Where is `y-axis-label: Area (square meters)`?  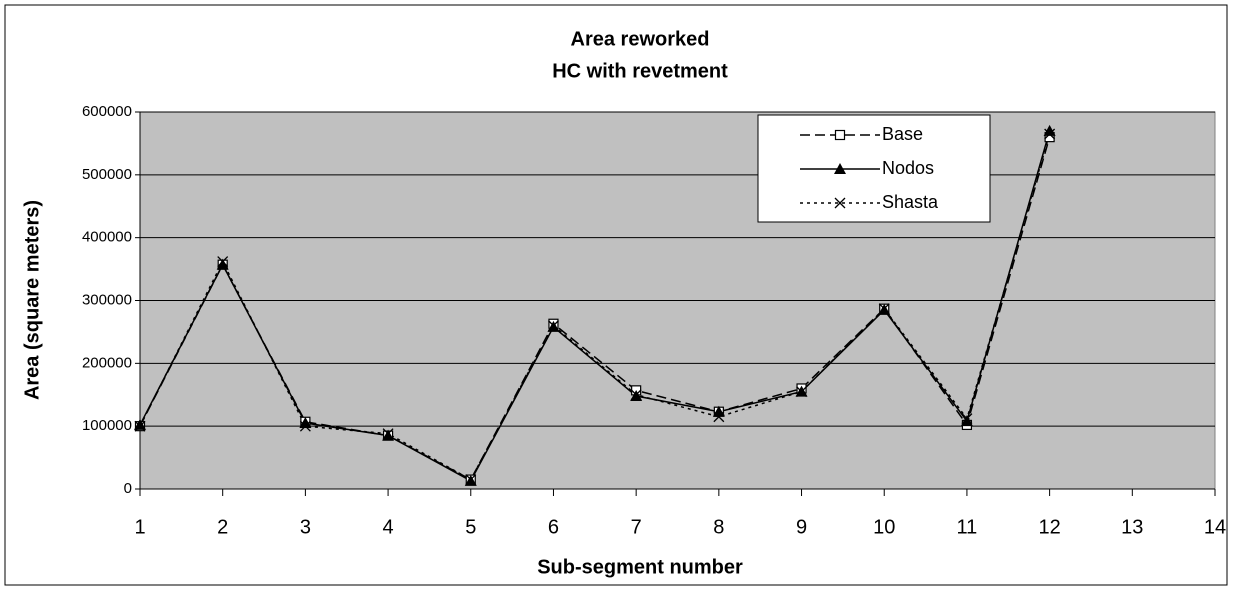 y-axis-label: Area (square meters) is located at coordinates (32, 300).